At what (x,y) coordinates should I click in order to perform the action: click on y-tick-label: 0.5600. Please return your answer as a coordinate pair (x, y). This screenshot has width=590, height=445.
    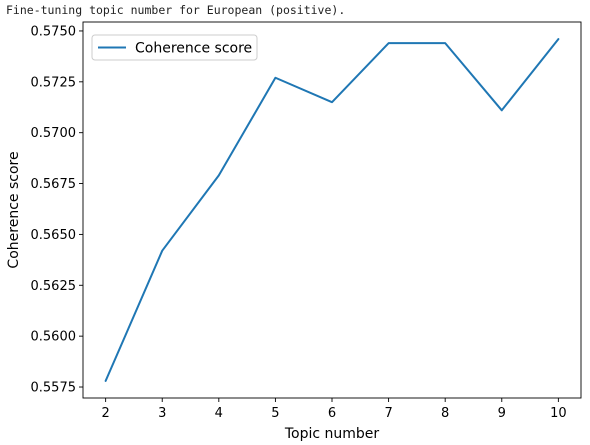
    Looking at the image, I should click on (54, 337).